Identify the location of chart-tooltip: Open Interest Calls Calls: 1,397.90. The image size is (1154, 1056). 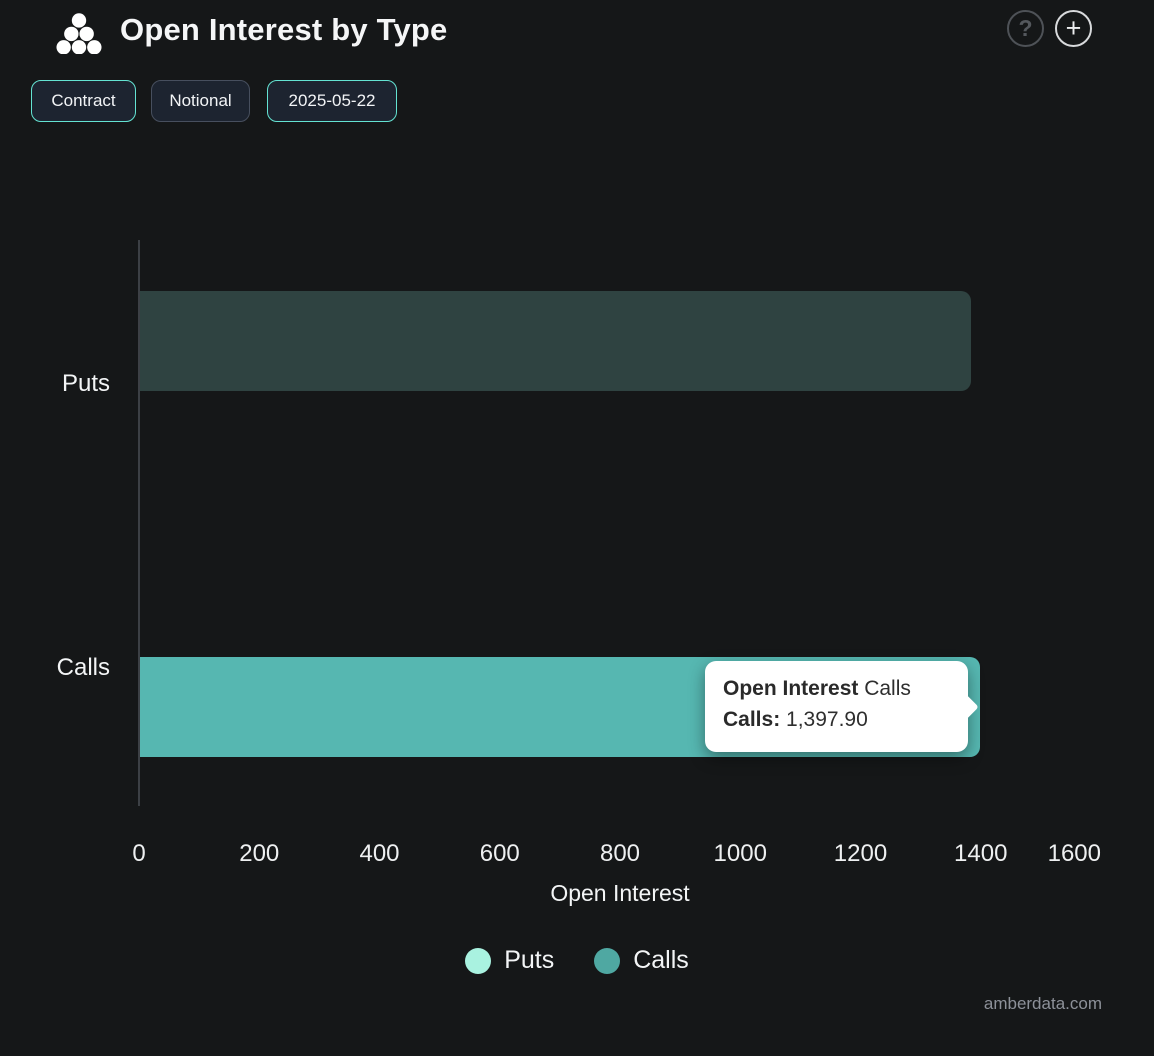
(836, 706).